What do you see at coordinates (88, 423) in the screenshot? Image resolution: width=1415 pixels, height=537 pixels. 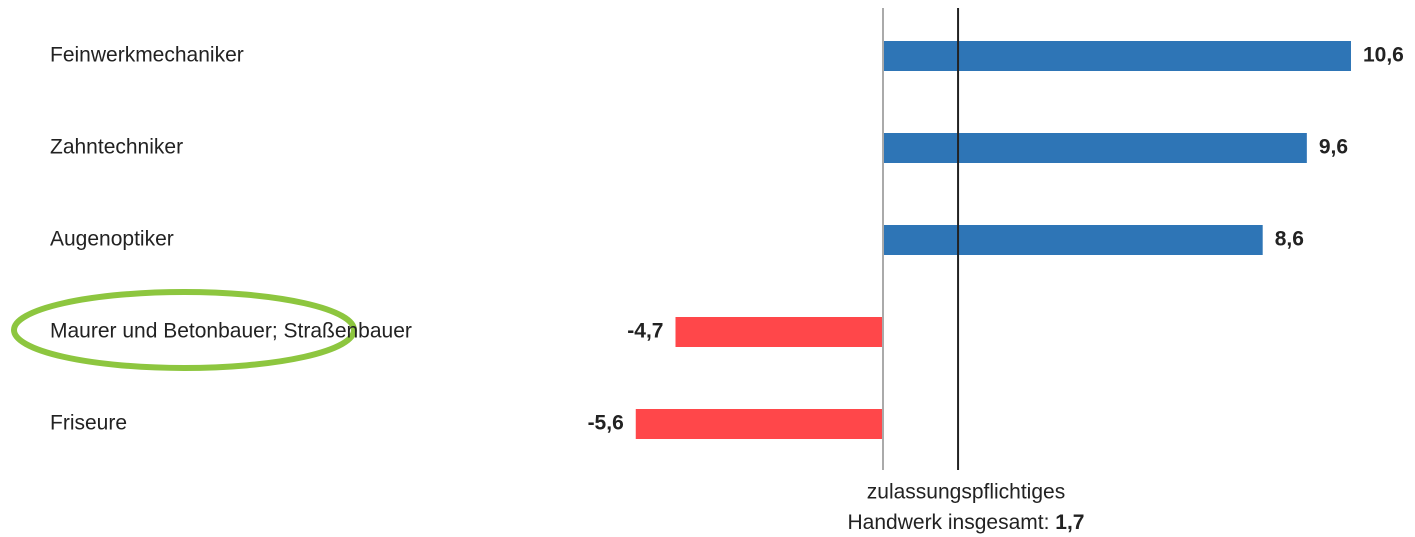 I see `category-label: Friseure` at bounding box center [88, 423].